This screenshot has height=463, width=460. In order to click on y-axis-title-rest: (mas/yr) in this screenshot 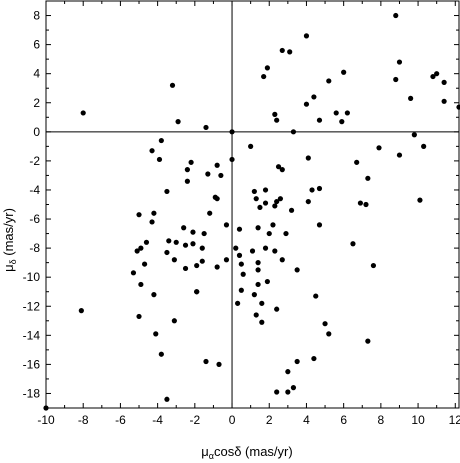, I will do `click(8, 233)`.